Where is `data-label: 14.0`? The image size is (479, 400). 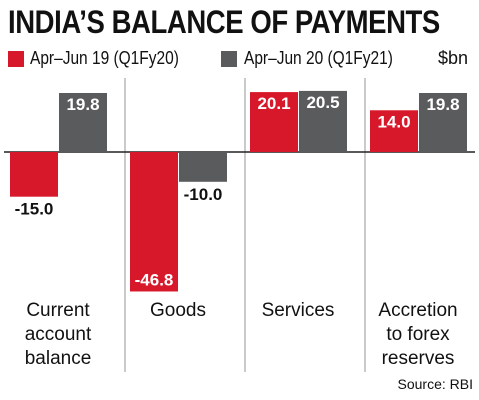 data-label: 14.0 is located at coordinates (393, 121).